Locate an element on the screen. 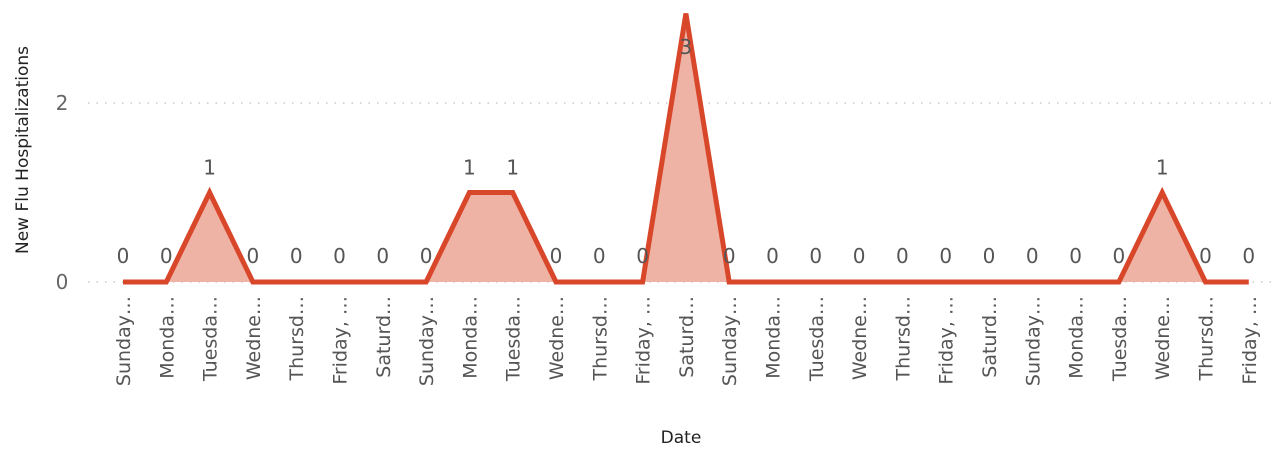 The image size is (1277, 450). y-axis-ticks: 02 is located at coordinates (62, 192).